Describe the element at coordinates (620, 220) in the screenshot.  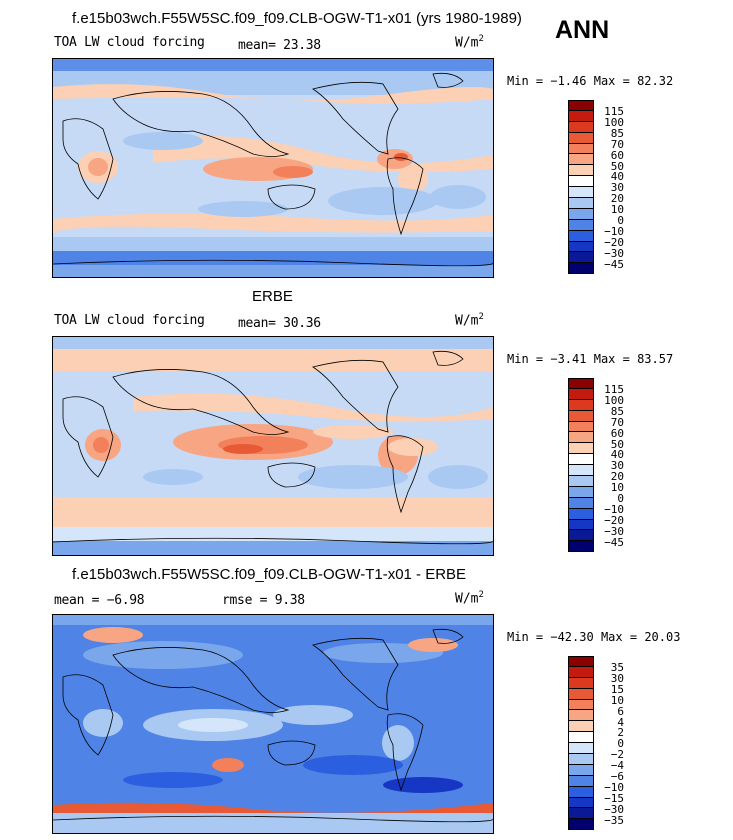
I see `colorbar-1-label: 0` at that location.